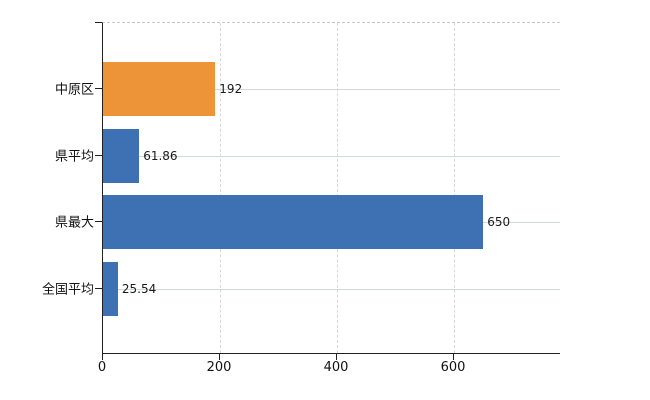 This screenshot has width=650, height=400. I want to click on value-label: 192, so click(231, 89).